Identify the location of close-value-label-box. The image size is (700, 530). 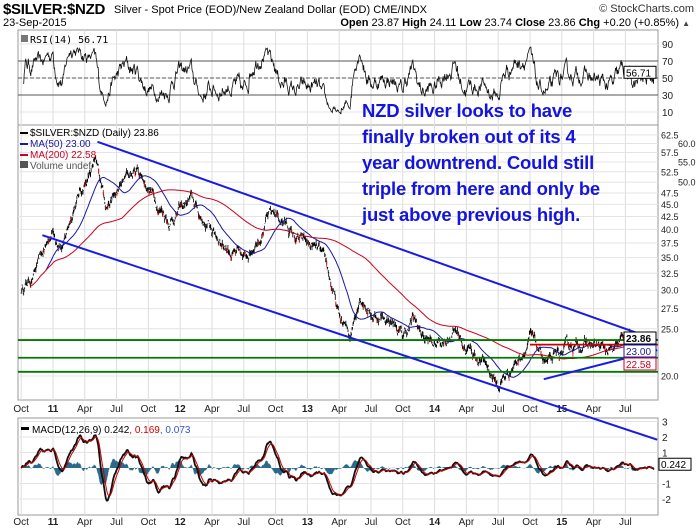
(640, 338).